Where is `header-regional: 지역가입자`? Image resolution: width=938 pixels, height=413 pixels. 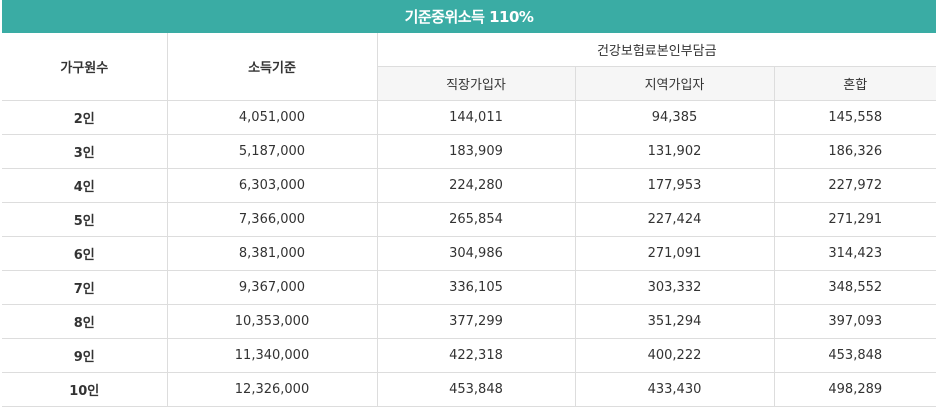 header-regional: 지역가입자 is located at coordinates (674, 83).